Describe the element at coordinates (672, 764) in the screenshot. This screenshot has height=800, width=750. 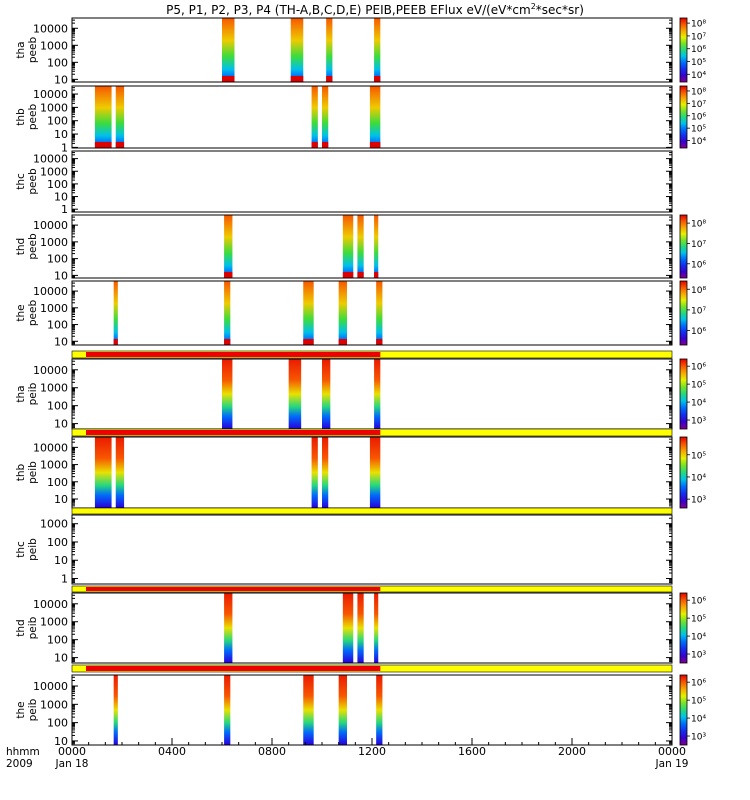
I see `end-date-label: Jan 19` at that location.